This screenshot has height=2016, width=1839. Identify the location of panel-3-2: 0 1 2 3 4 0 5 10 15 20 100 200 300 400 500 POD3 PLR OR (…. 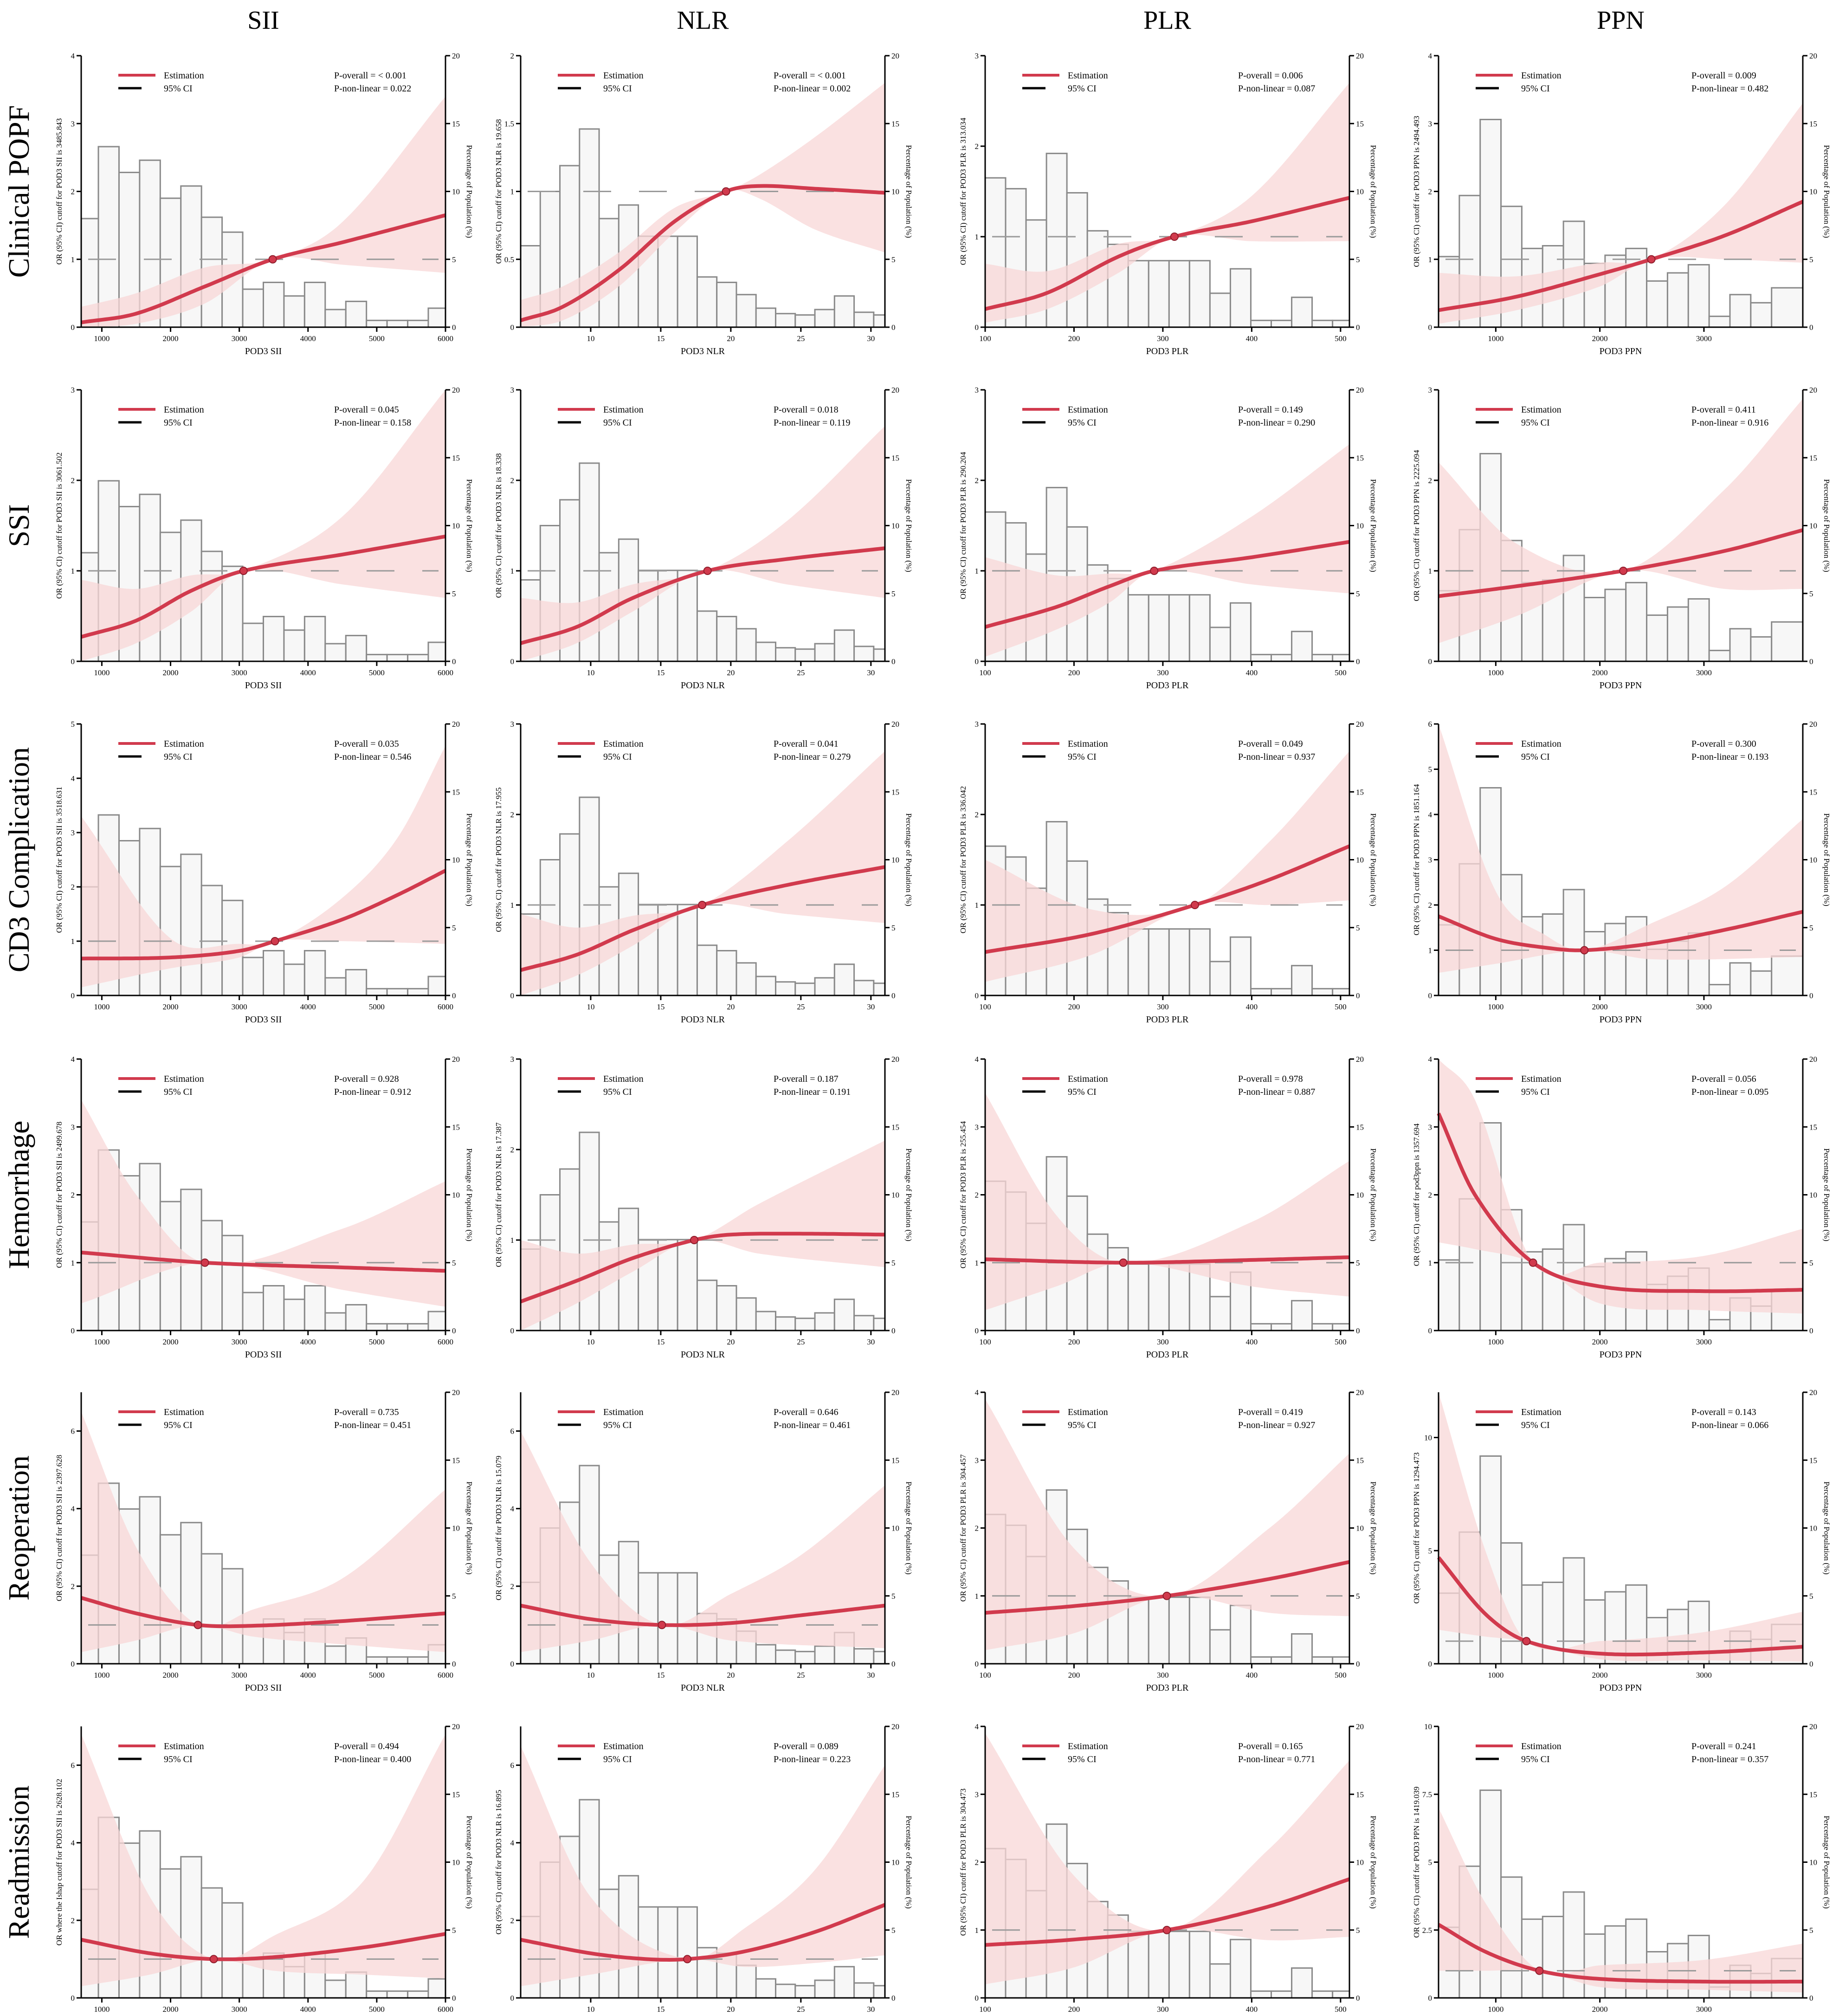
(1169, 1207).